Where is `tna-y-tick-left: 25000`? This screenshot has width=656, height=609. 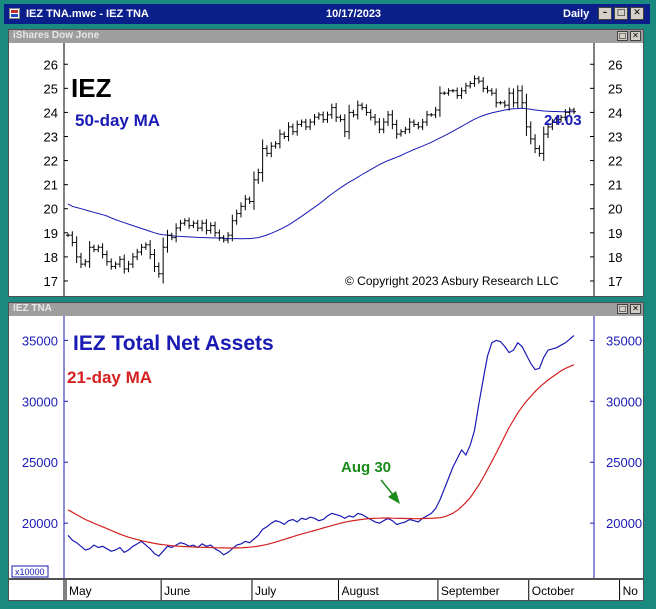 tna-y-tick-left: 25000 is located at coordinates (40, 462).